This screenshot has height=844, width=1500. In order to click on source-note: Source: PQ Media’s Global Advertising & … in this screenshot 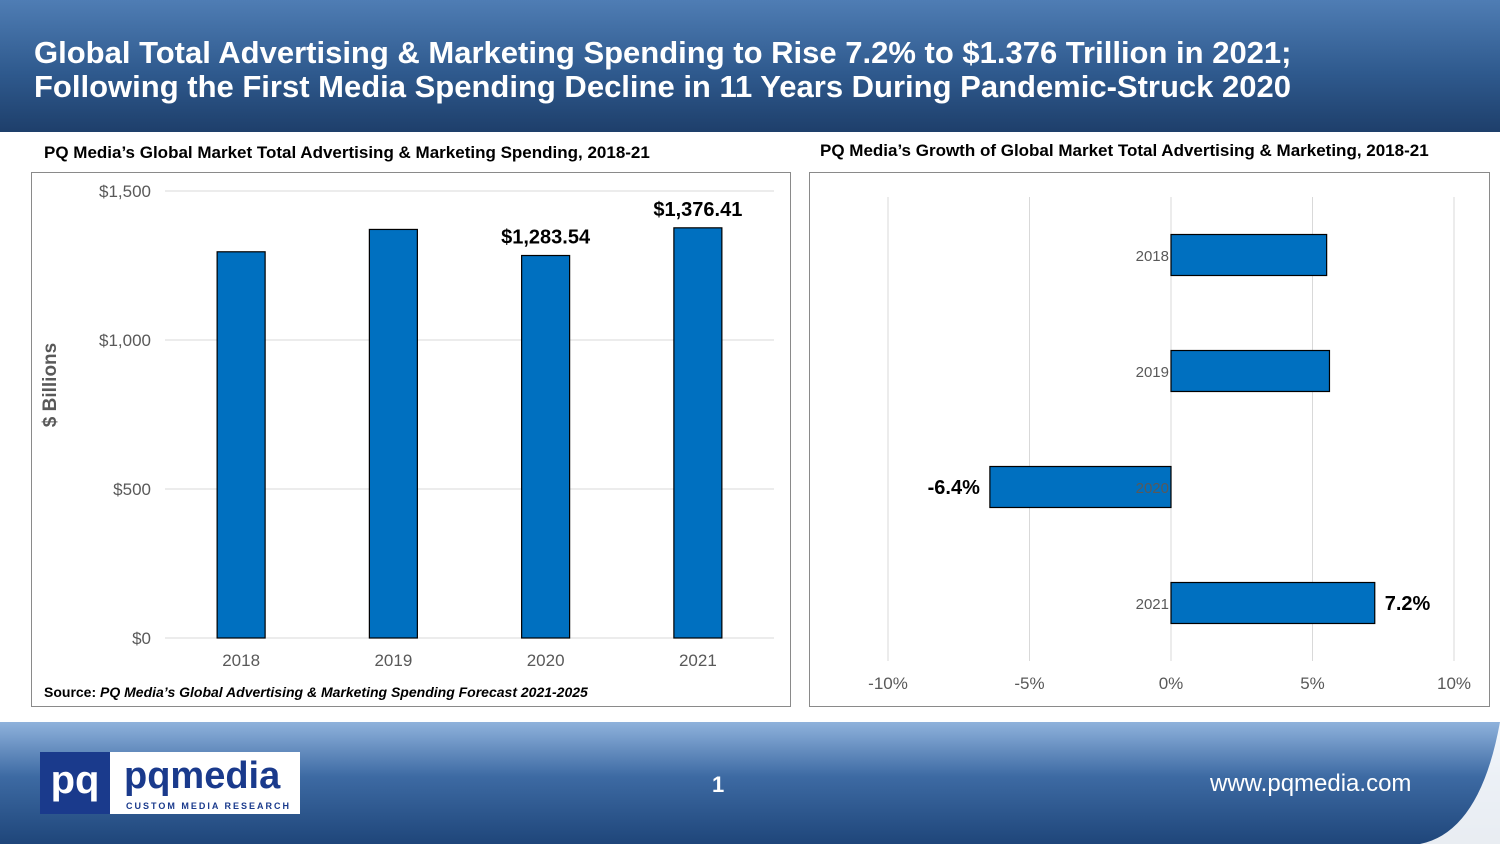, I will do `click(316, 692)`.